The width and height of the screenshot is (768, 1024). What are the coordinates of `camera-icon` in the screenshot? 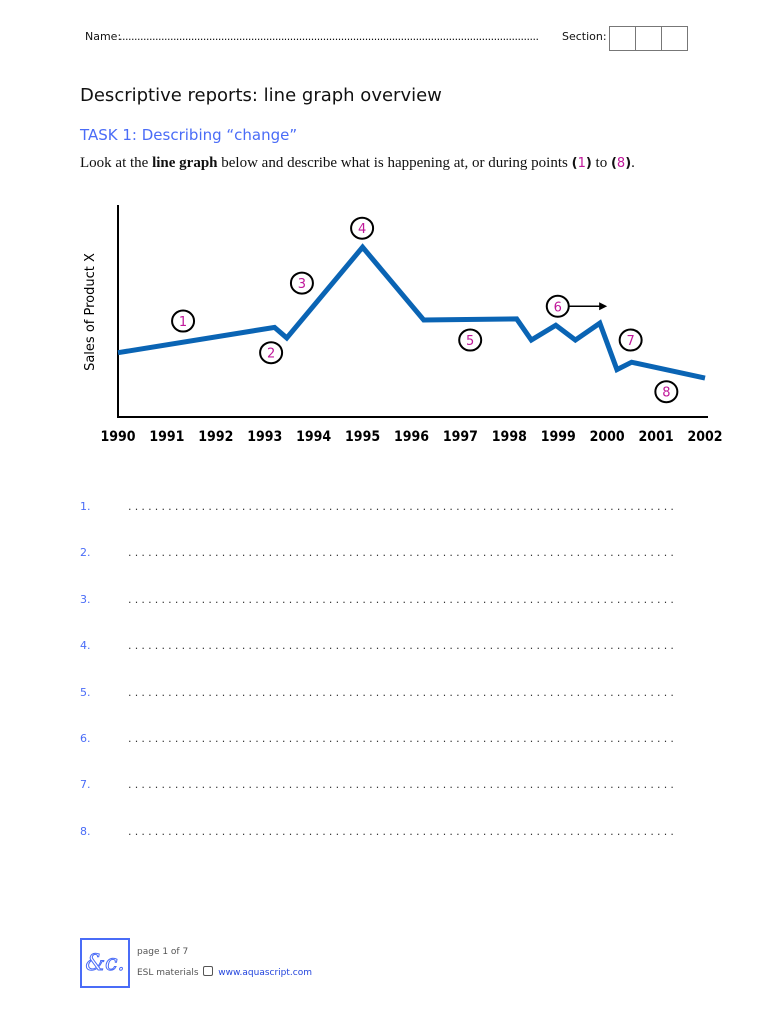 It's located at (208, 971).